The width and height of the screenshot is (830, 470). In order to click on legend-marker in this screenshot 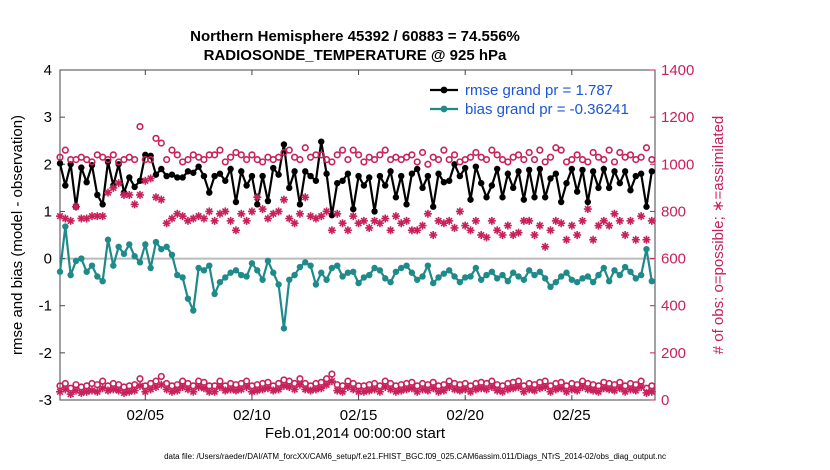, I will do `click(444, 109)`.